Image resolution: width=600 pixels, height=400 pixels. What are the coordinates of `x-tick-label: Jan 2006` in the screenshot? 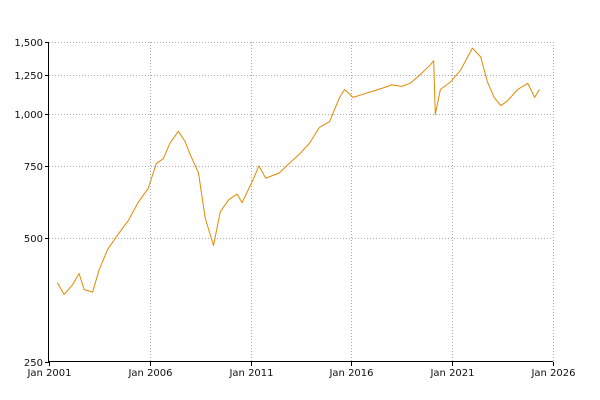 It's located at (149, 373).